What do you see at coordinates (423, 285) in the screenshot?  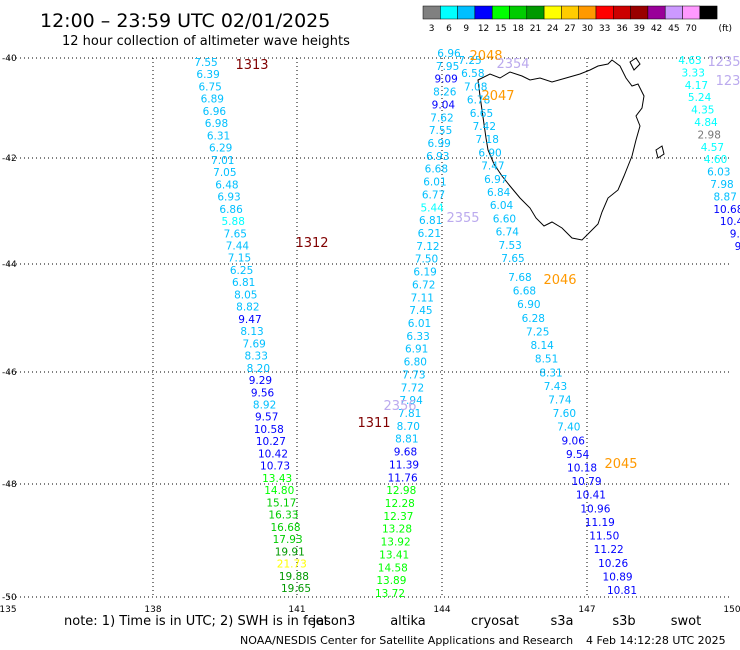 I see `wave-height-value: 6.72` at bounding box center [423, 285].